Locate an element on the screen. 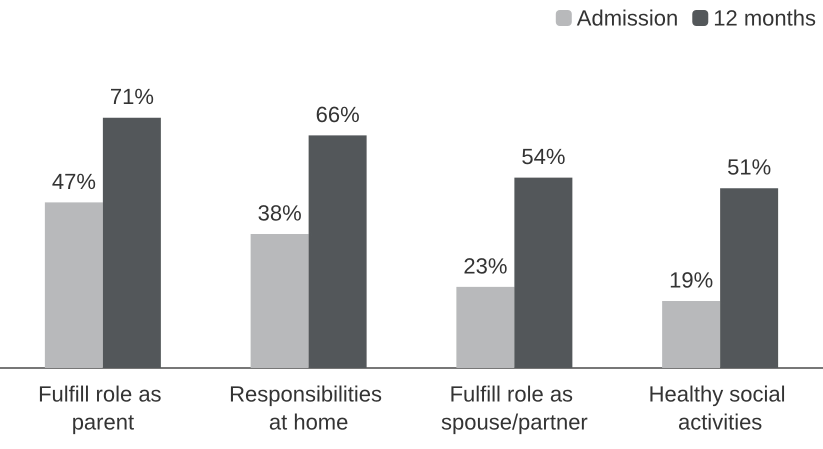 The height and width of the screenshot is (449, 823). data-label: 38% is located at coordinates (280, 213).